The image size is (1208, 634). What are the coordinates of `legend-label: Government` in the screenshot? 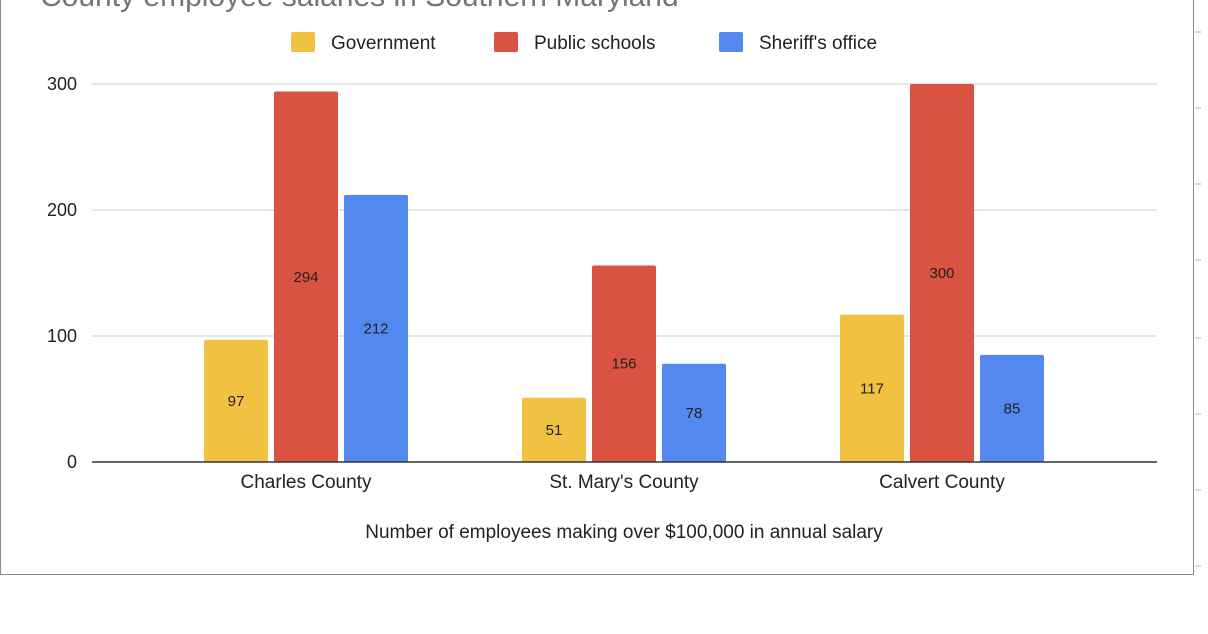 It's located at (383, 43).